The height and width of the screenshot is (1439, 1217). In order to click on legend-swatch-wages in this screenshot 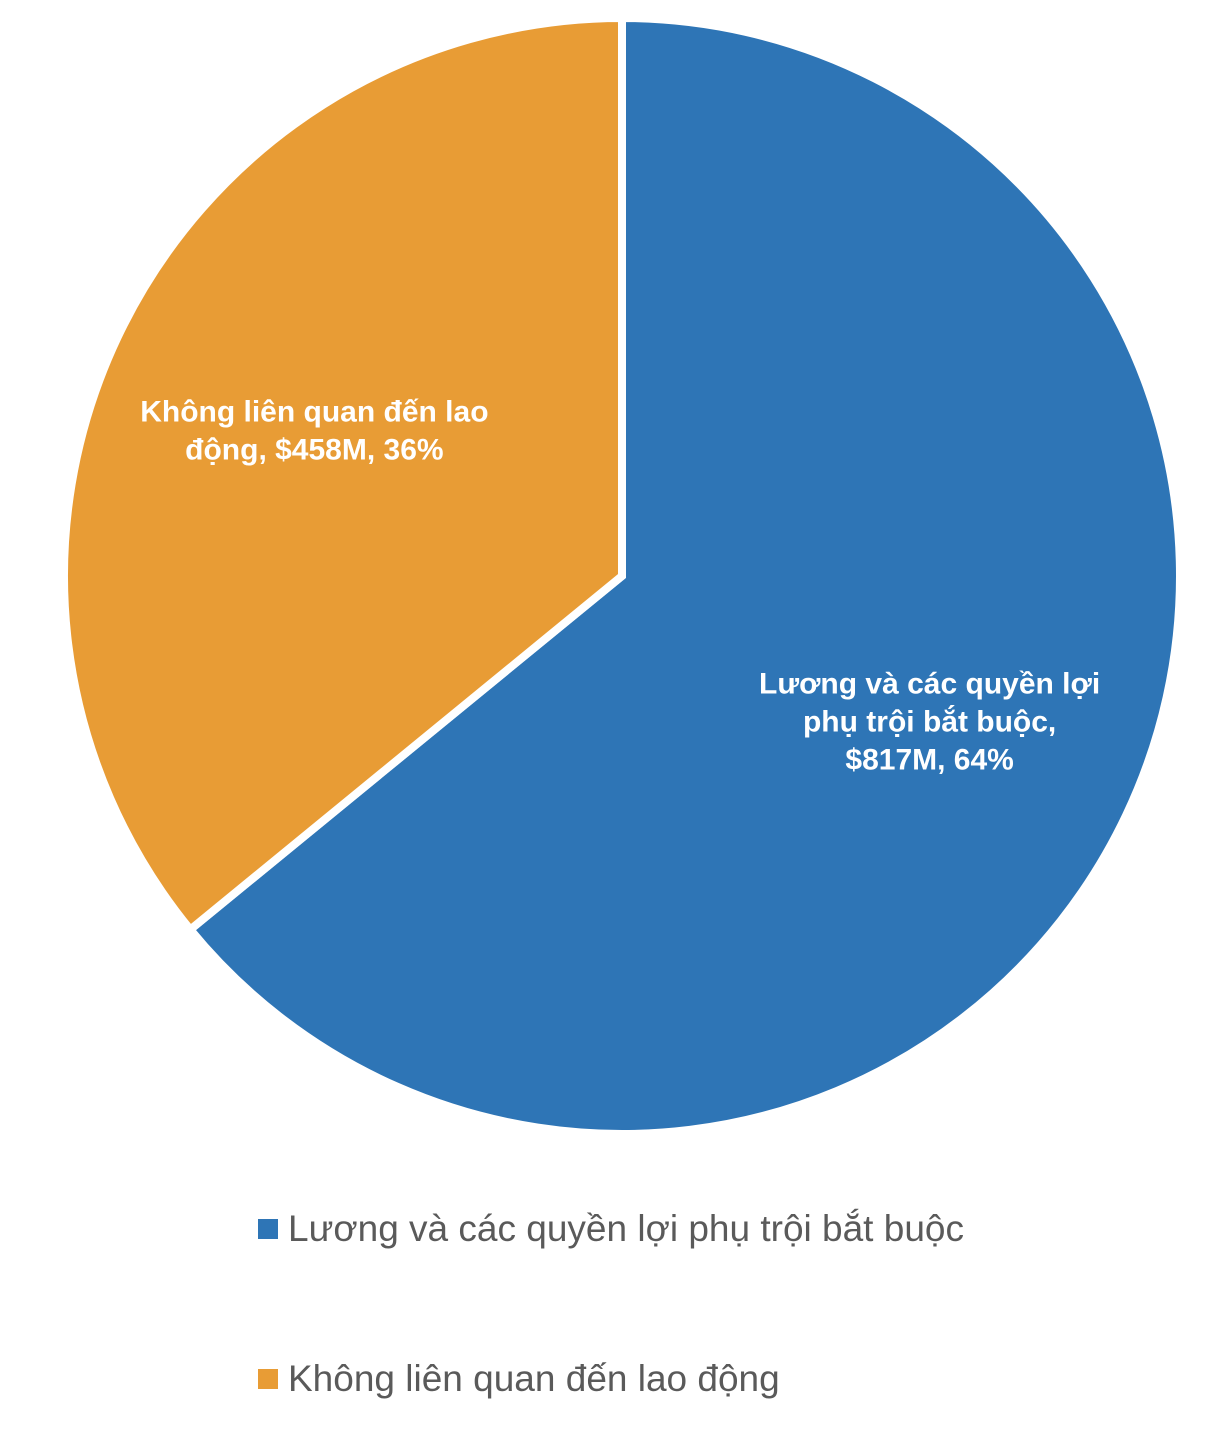, I will do `click(268, 1229)`.